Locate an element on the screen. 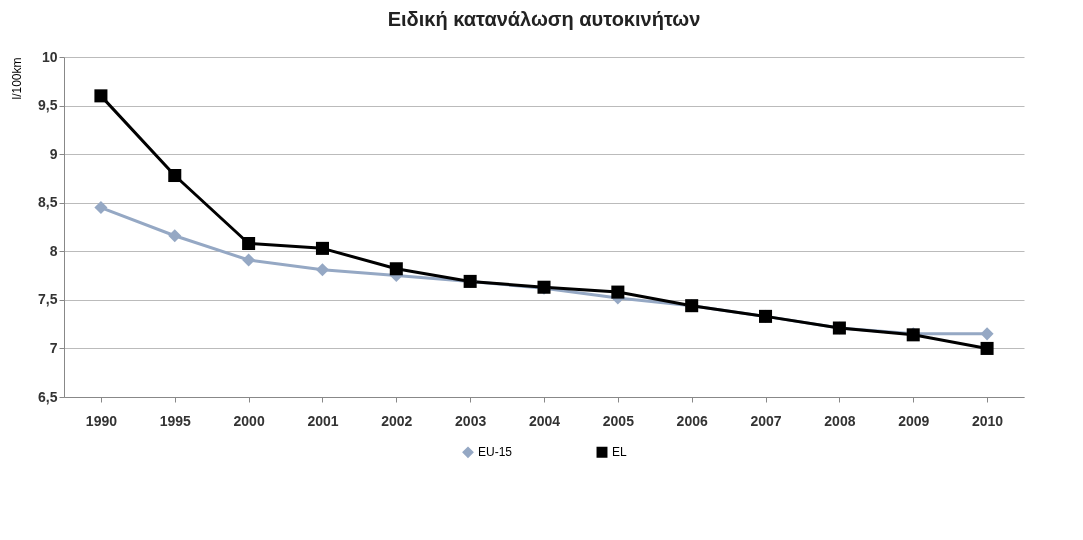  x-tick-label: 1995 is located at coordinates (175, 420).